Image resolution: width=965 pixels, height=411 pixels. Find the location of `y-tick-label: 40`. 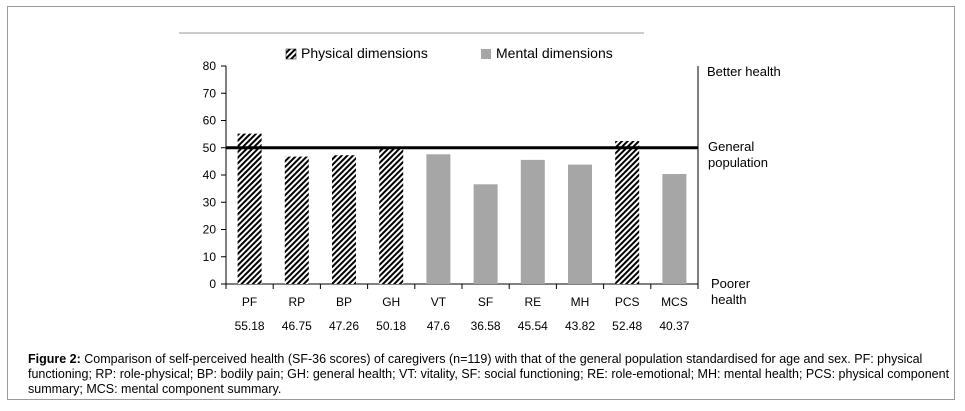

y-tick-label: 40 is located at coordinates (210, 175).